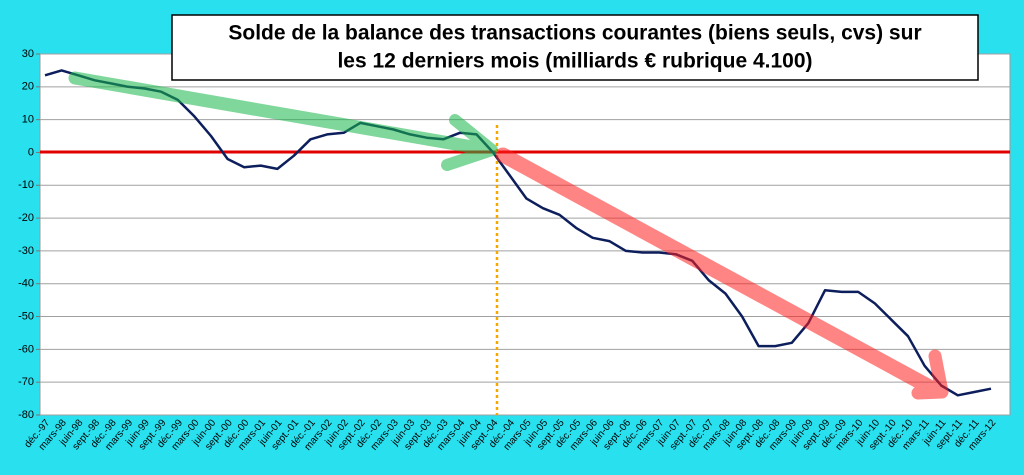  I want to click on y-tick-label: 30, so click(28, 54).